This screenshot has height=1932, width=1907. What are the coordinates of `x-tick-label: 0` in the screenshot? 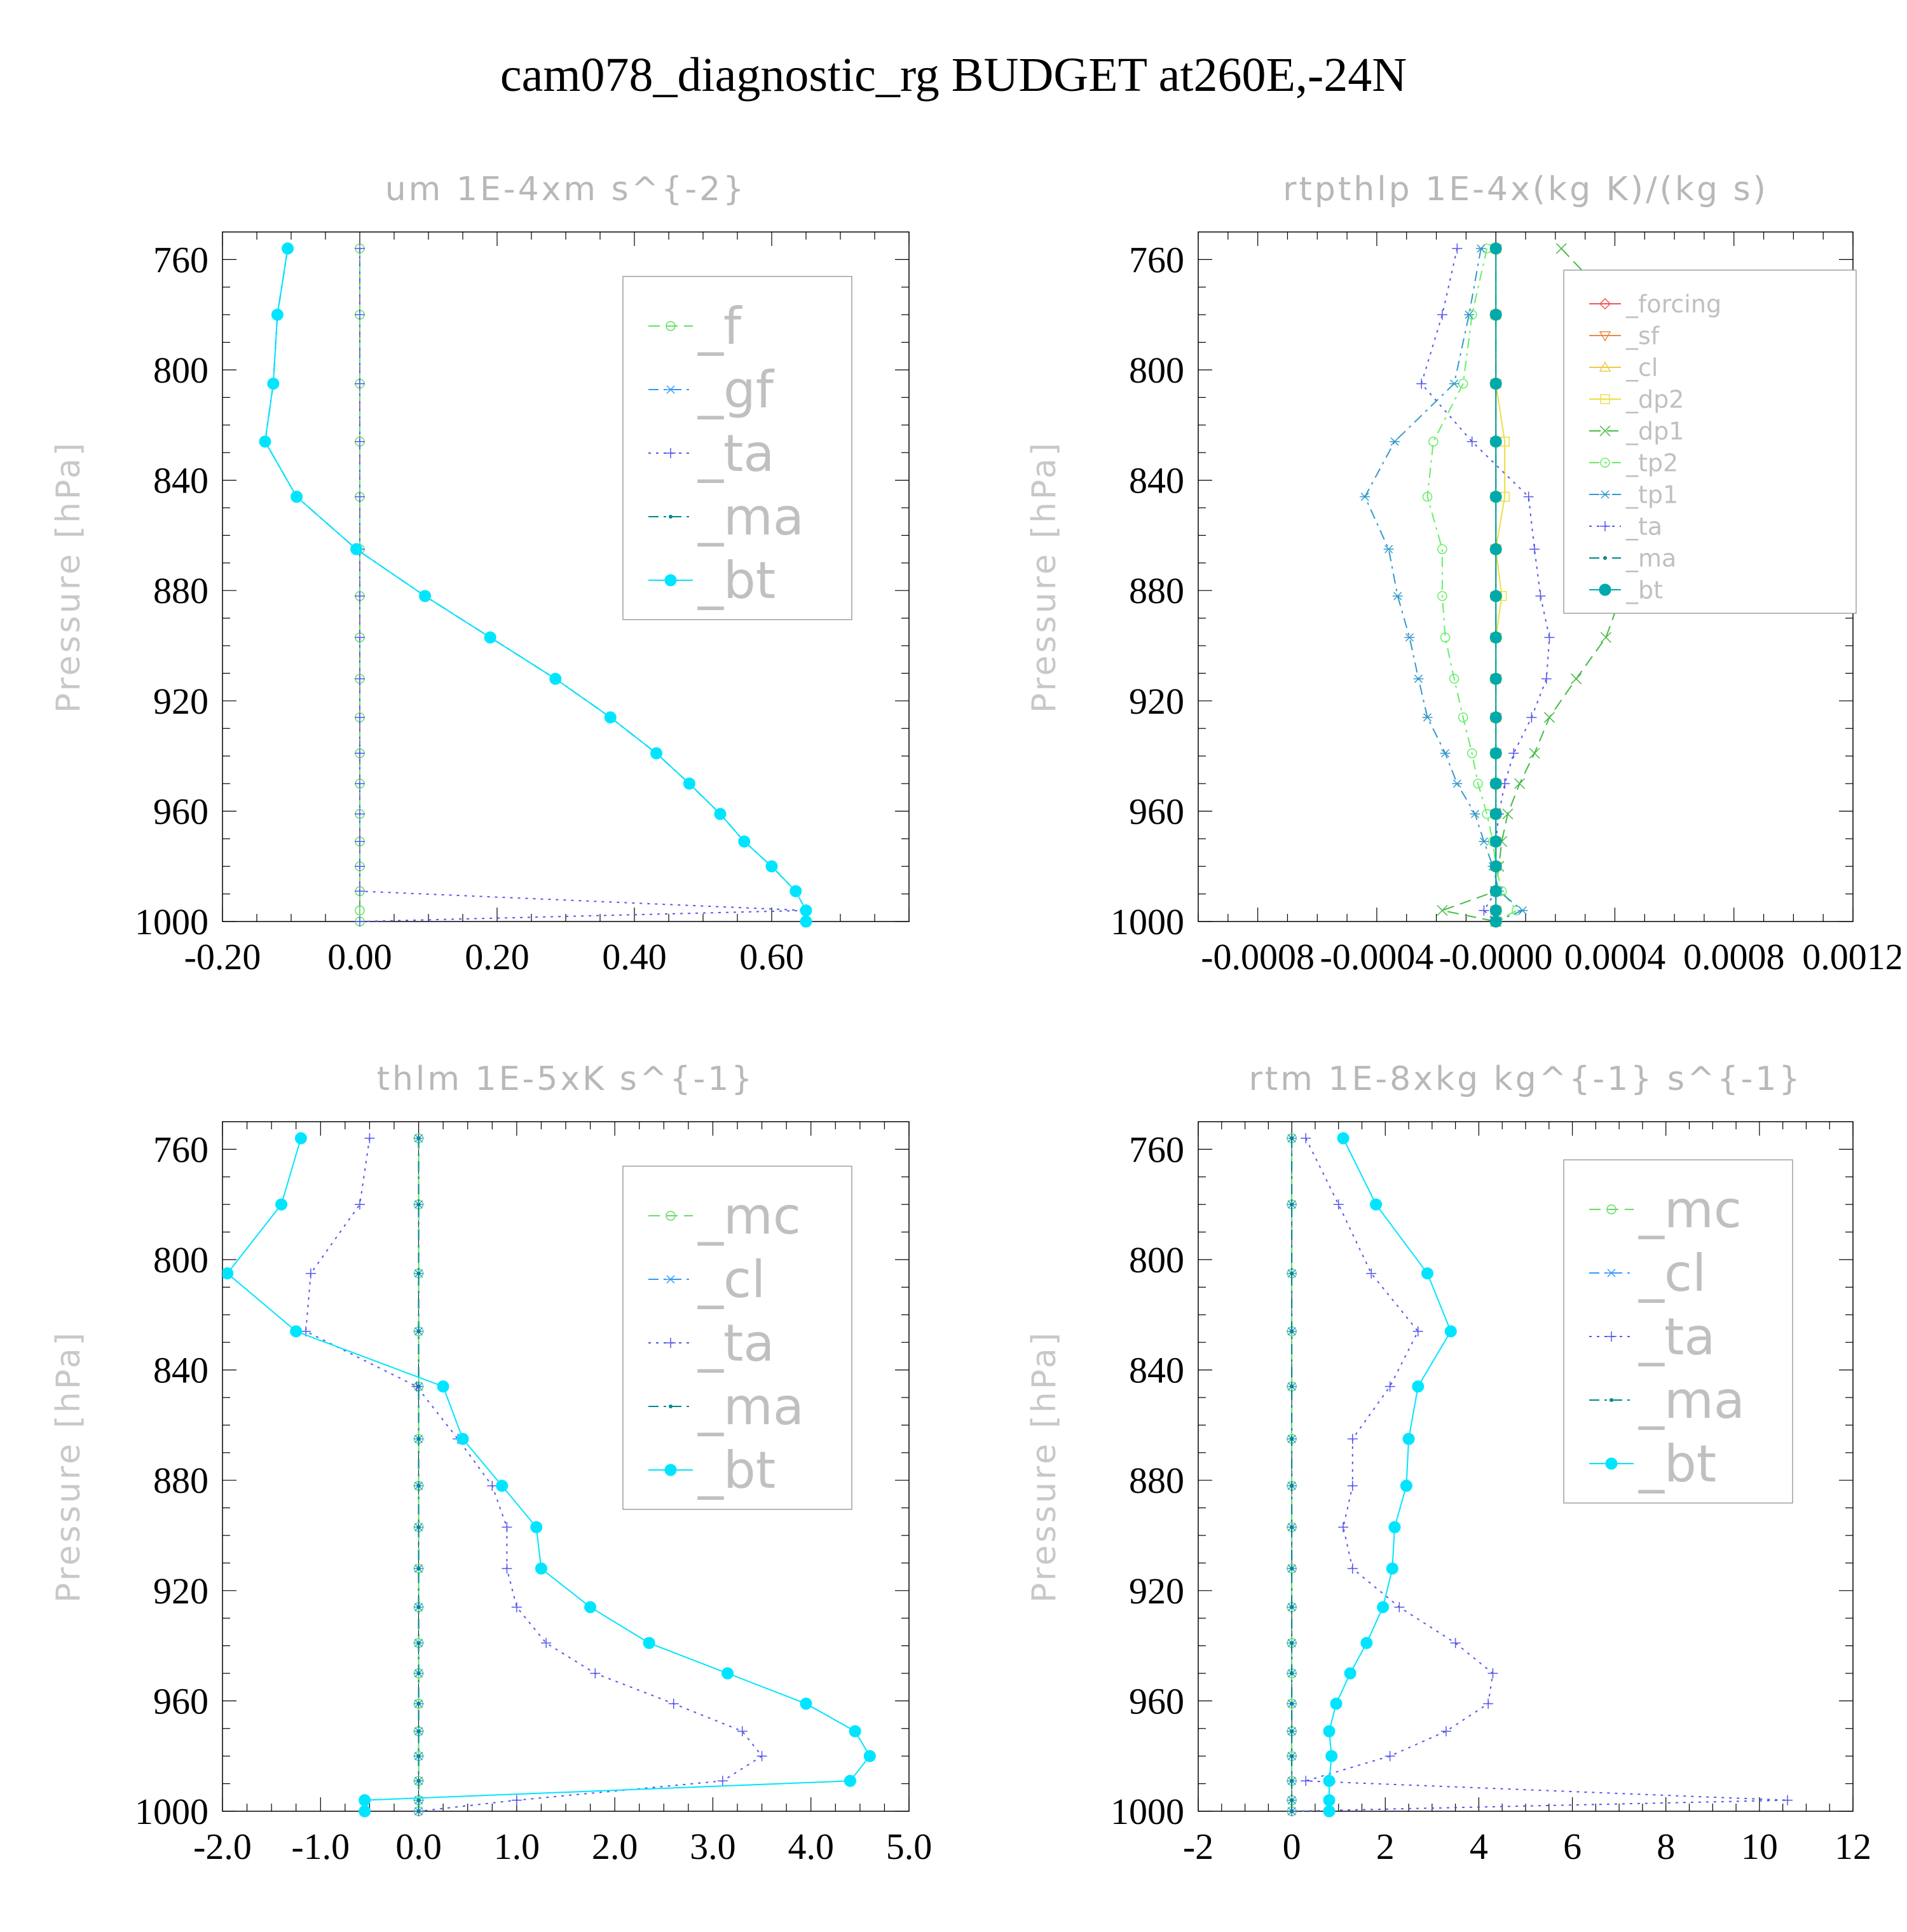 It's located at (1292, 1846).